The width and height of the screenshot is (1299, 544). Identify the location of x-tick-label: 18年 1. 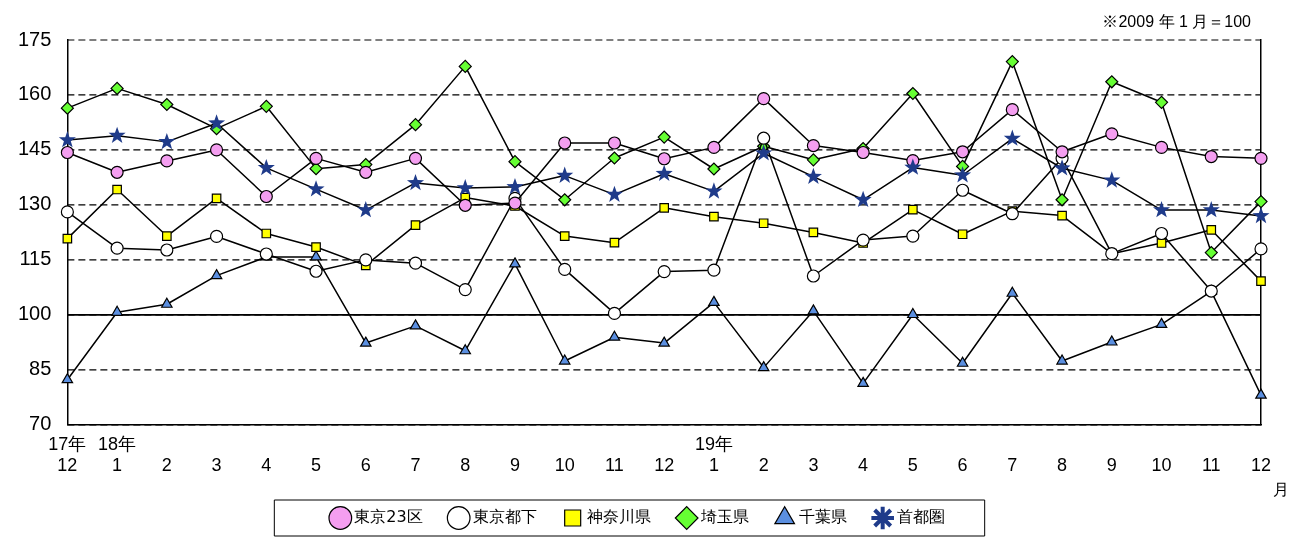
(117, 454).